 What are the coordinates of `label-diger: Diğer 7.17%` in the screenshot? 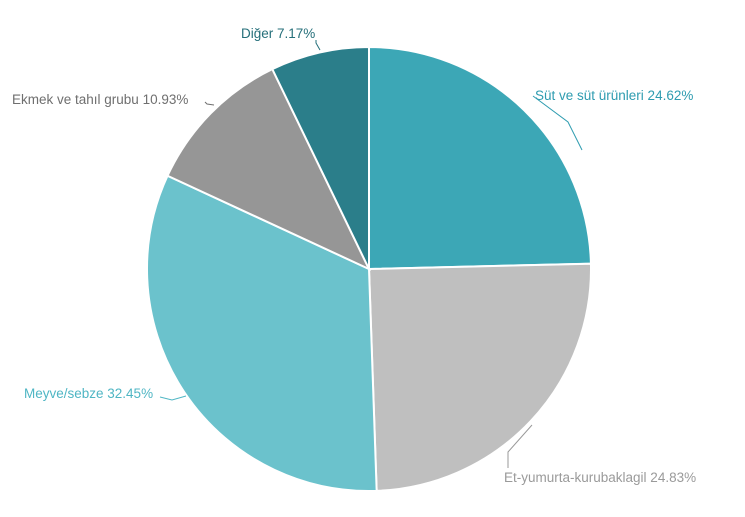 It's located at (278, 33).